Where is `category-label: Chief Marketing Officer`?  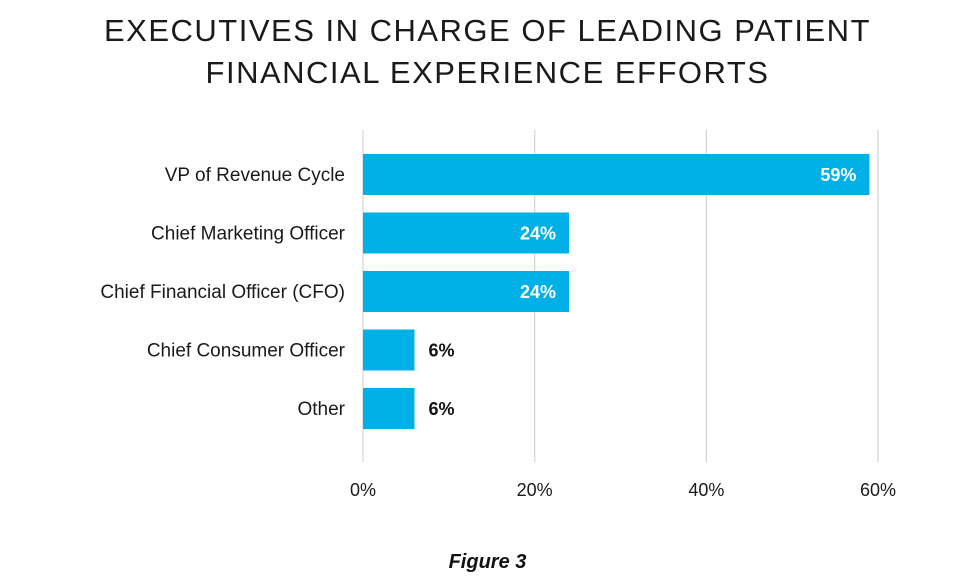
category-label: Chief Marketing Officer is located at coordinates (248, 234).